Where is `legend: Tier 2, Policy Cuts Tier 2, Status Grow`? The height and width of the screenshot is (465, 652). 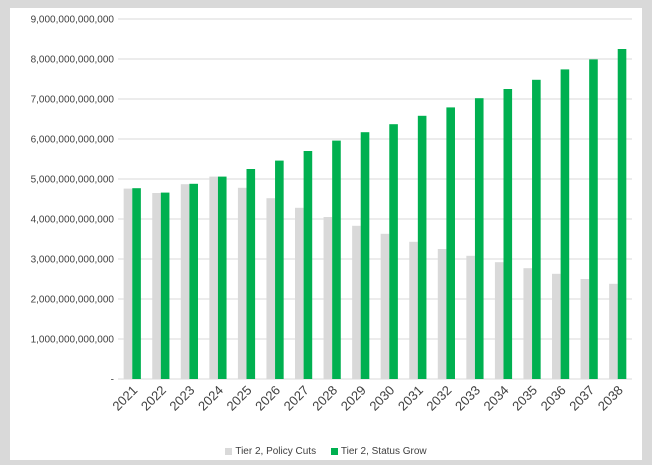 legend: Tier 2, Policy Cuts Tier 2, Status Grow is located at coordinates (326, 452).